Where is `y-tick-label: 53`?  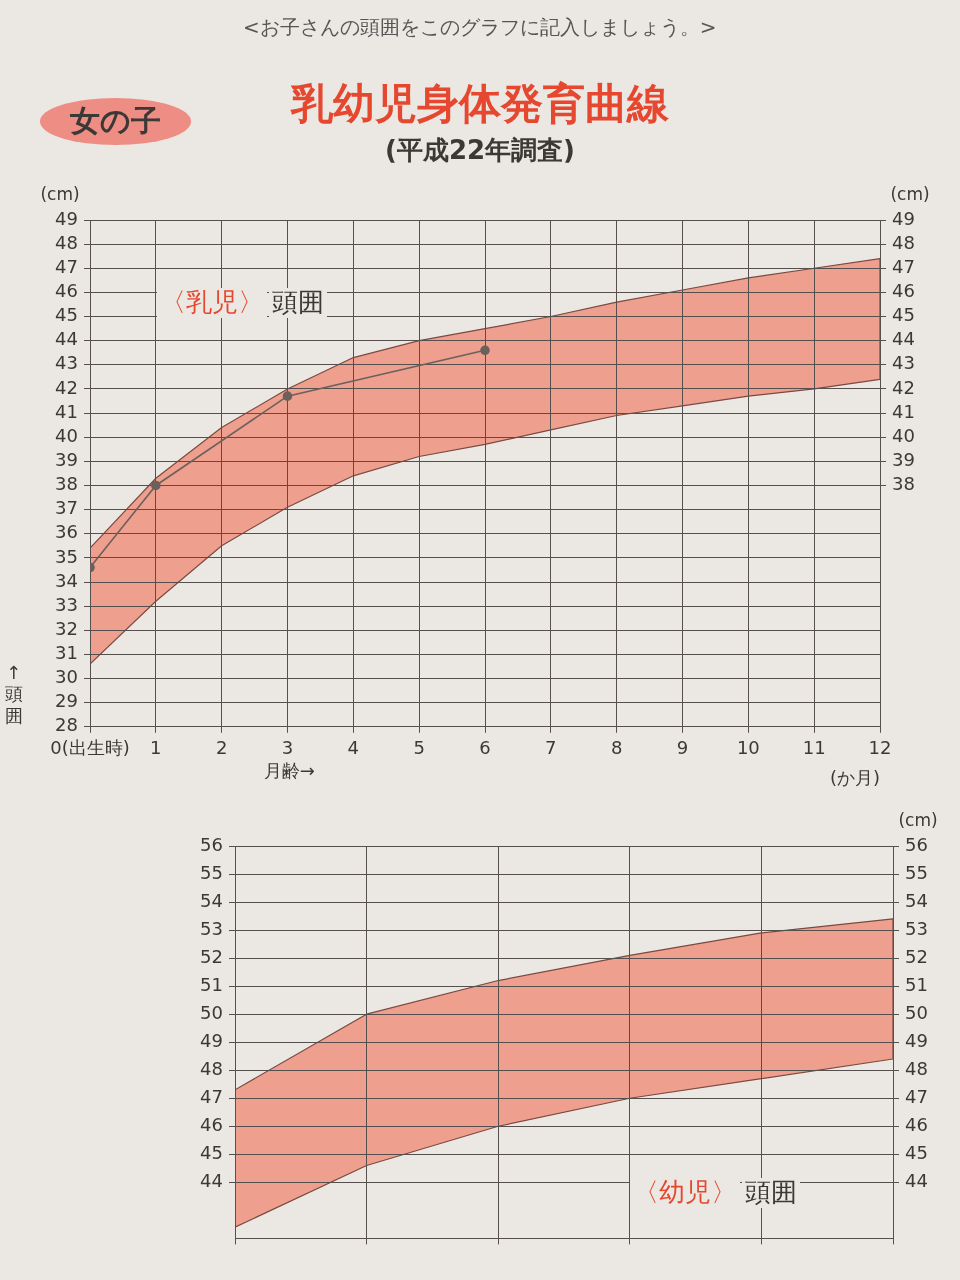 y-tick-label: 53 is located at coordinates (211, 928).